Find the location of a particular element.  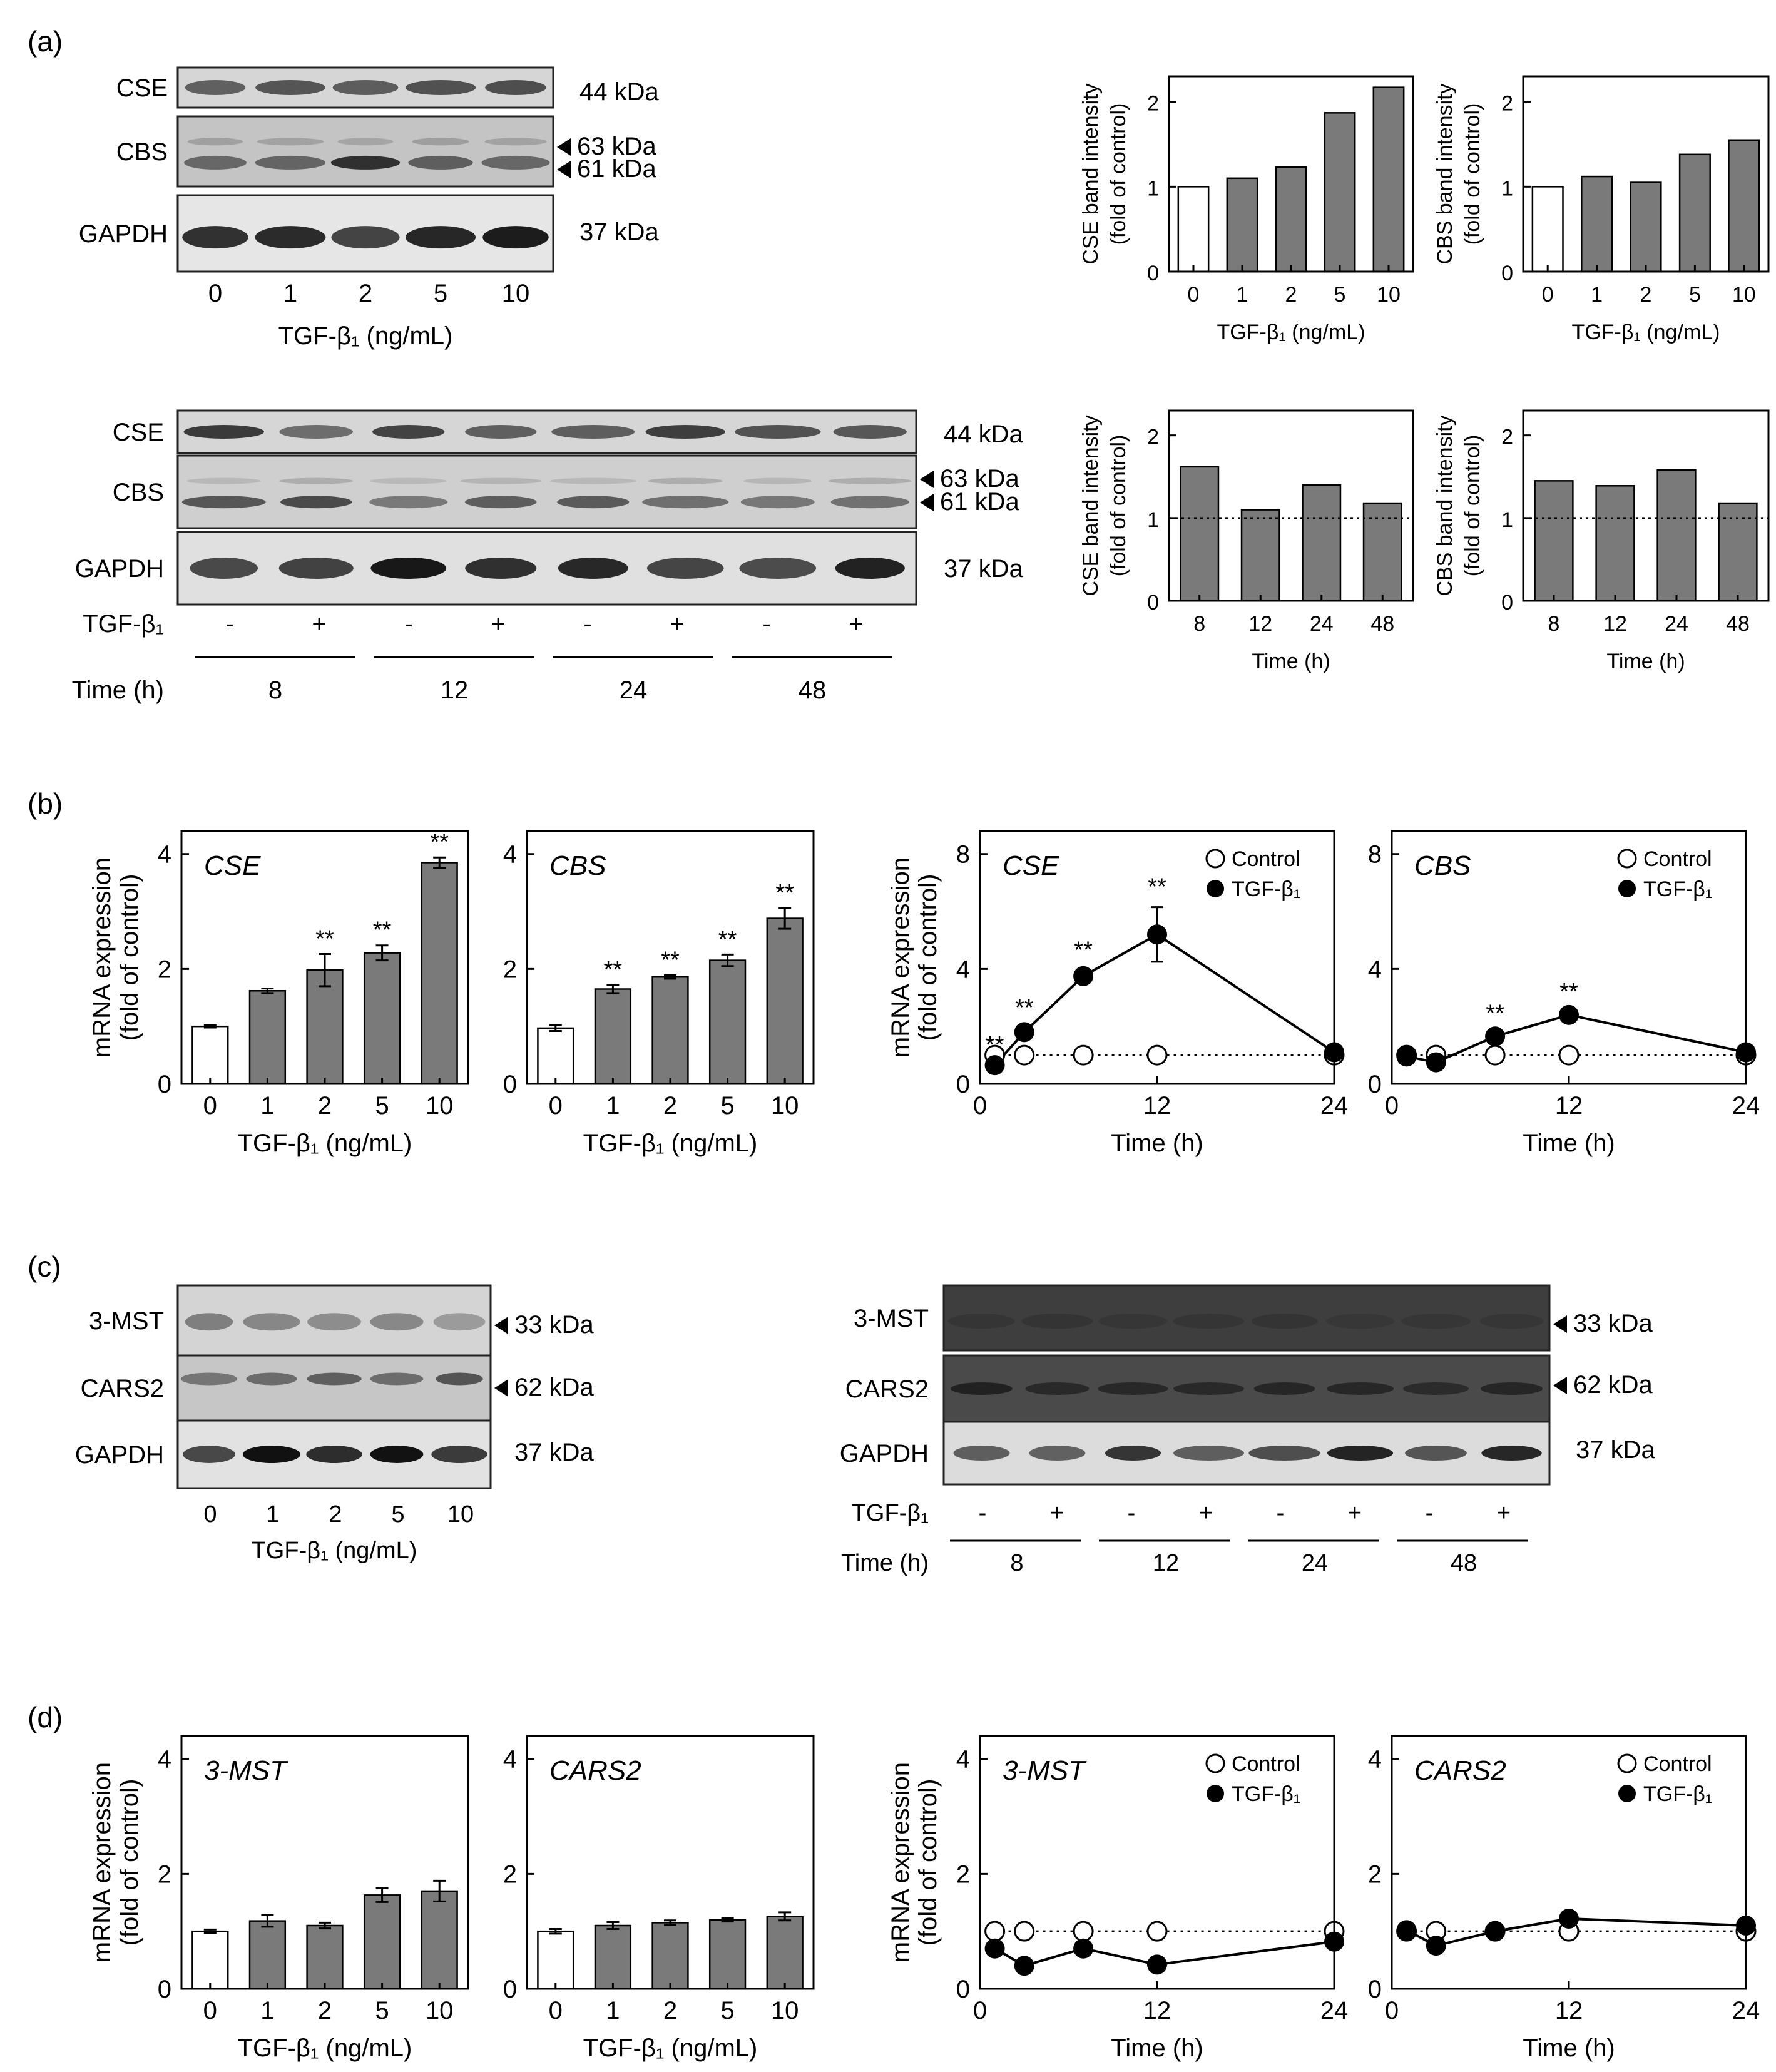

treatment-sign: - is located at coordinates (1281, 1513).